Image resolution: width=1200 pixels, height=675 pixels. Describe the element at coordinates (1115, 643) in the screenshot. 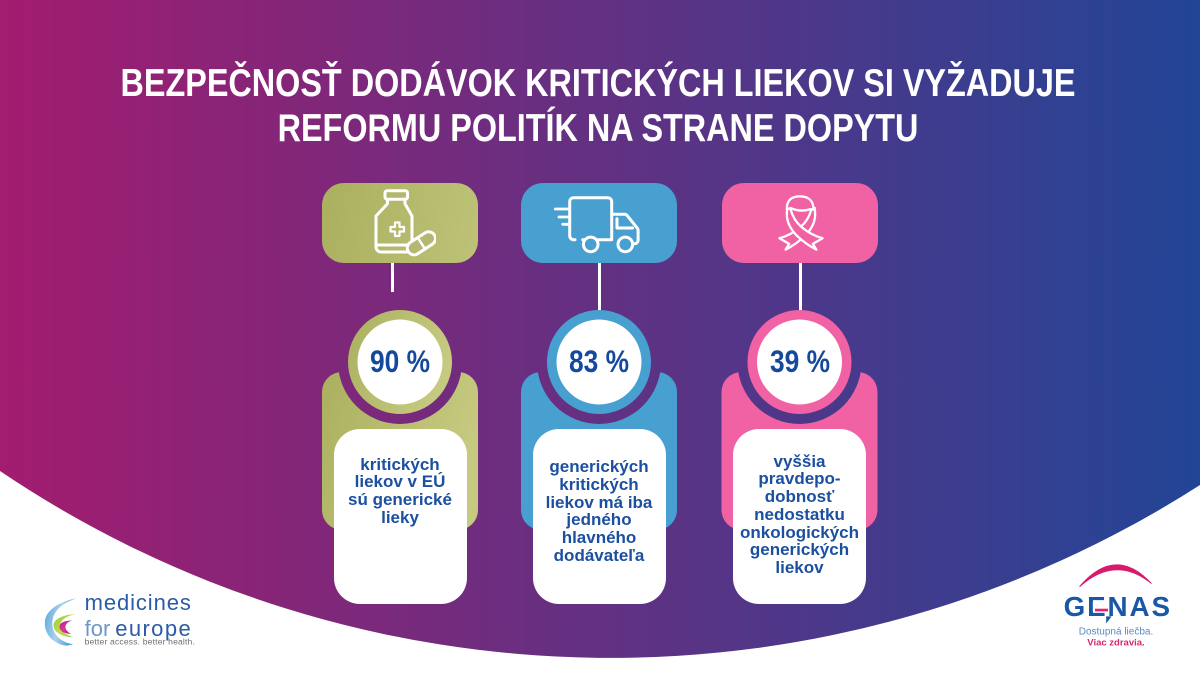

I see `svg-text: Viac zdravia.` at that location.